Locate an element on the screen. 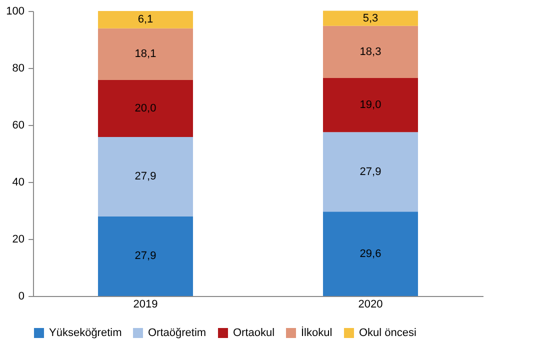 The width and height of the screenshot is (537, 360). data-label: 5,3 is located at coordinates (370, 18).